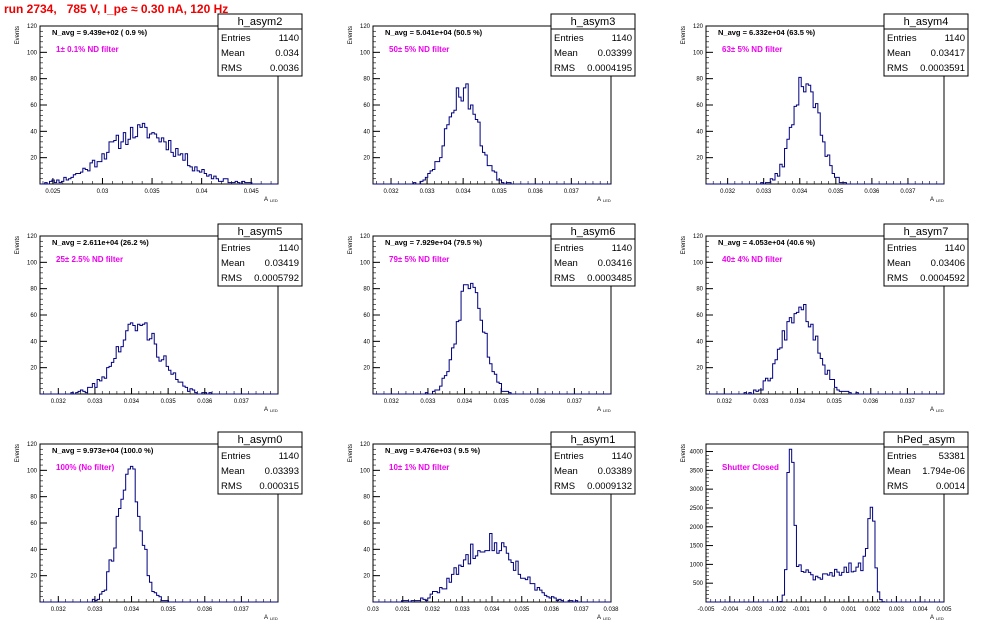 This screenshot has height=622, width=996. Describe the element at coordinates (697, 565) in the screenshot. I see `y-tick-label: 1000` at that location.